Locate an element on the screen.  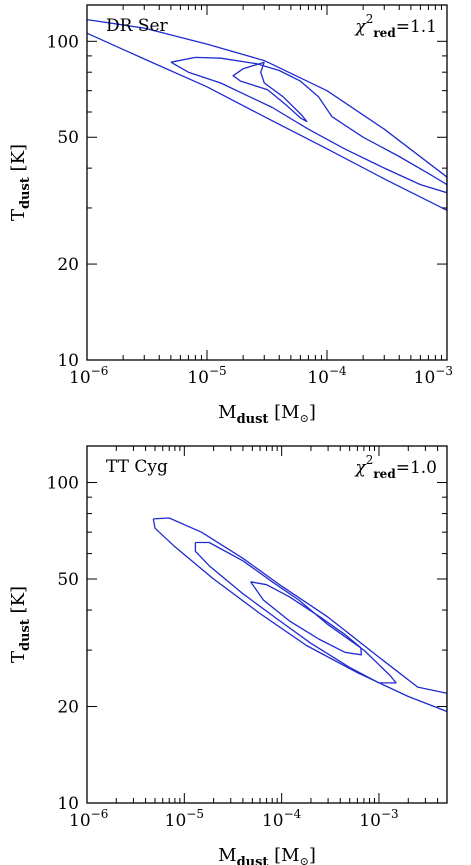
fit-quality-label: χ2red=1.1 is located at coordinates (395, 26).